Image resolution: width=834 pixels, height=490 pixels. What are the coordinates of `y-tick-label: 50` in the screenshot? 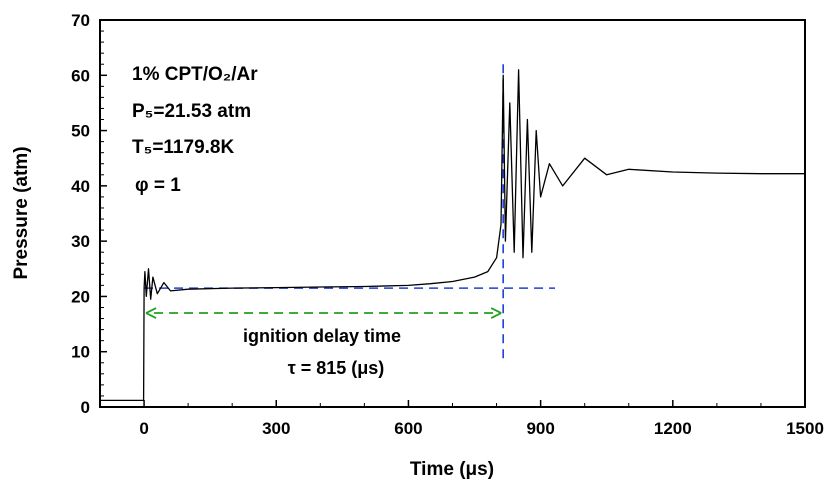 It's located at (80, 131).